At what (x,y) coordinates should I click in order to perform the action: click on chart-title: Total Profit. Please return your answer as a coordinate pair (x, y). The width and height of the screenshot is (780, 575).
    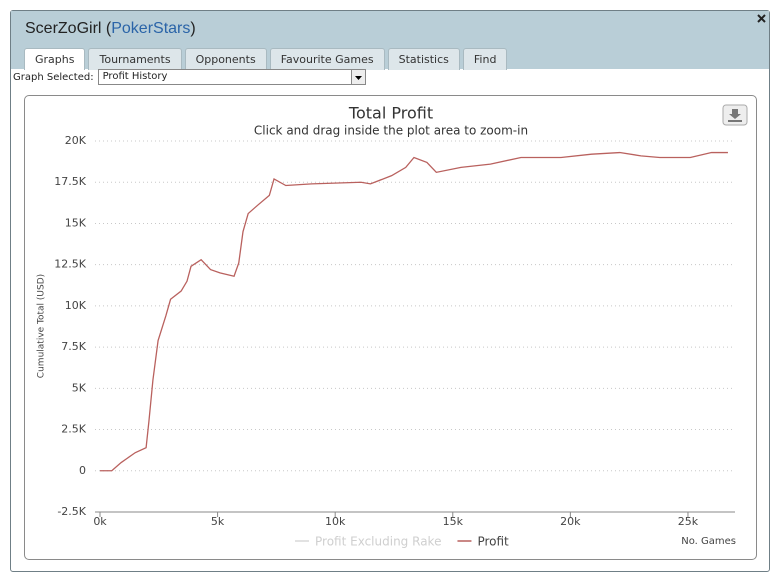
    Looking at the image, I should click on (390, 113).